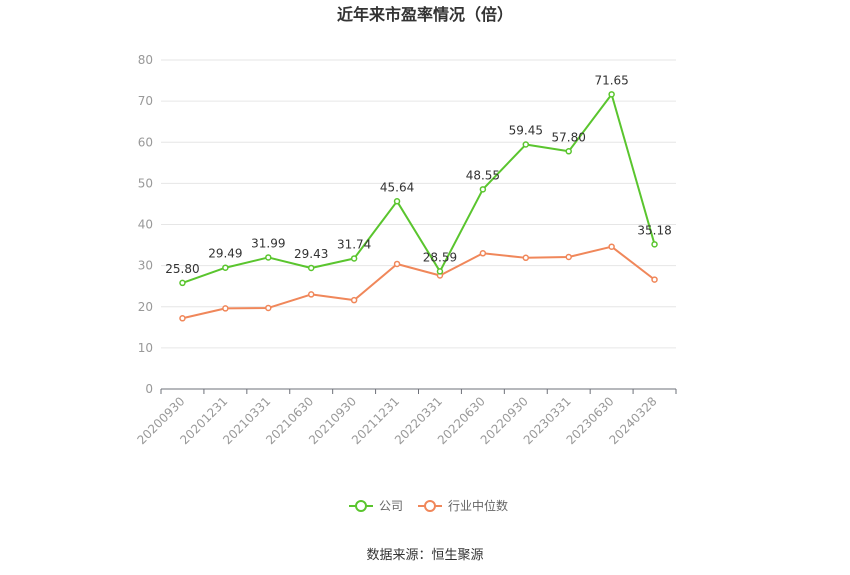 Image resolution: width=850 pixels, height=575 pixels. Describe the element at coordinates (145, 183) in the screenshot. I see `y-tick-label: 50` at that location.